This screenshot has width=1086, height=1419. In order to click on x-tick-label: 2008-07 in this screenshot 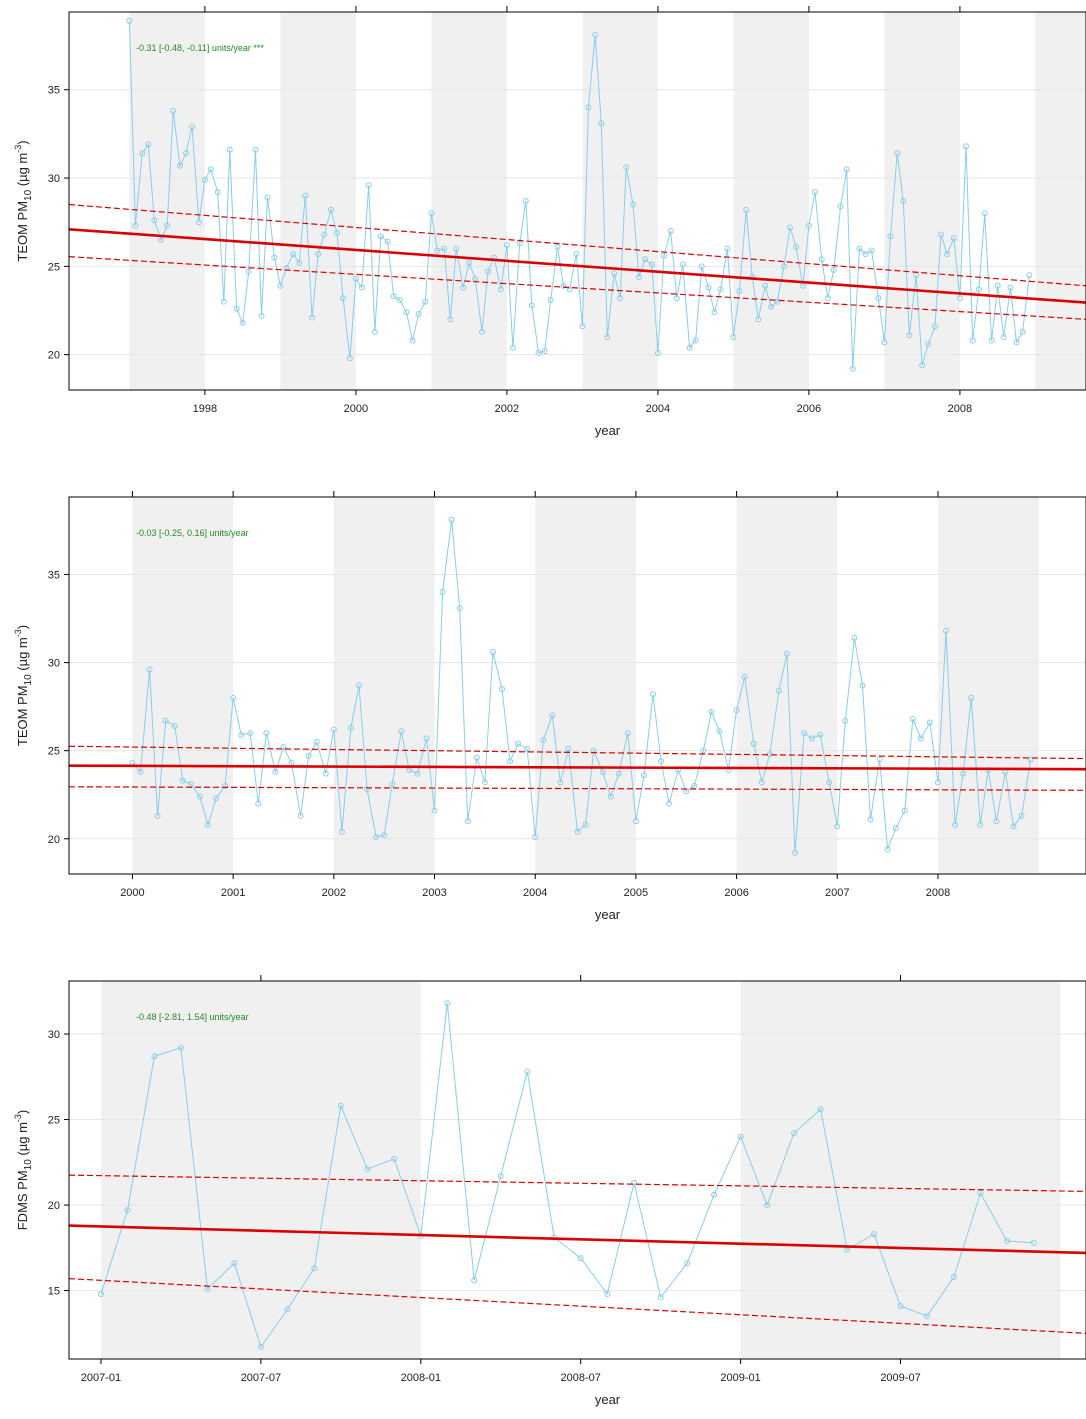, I will do `click(581, 1378)`.